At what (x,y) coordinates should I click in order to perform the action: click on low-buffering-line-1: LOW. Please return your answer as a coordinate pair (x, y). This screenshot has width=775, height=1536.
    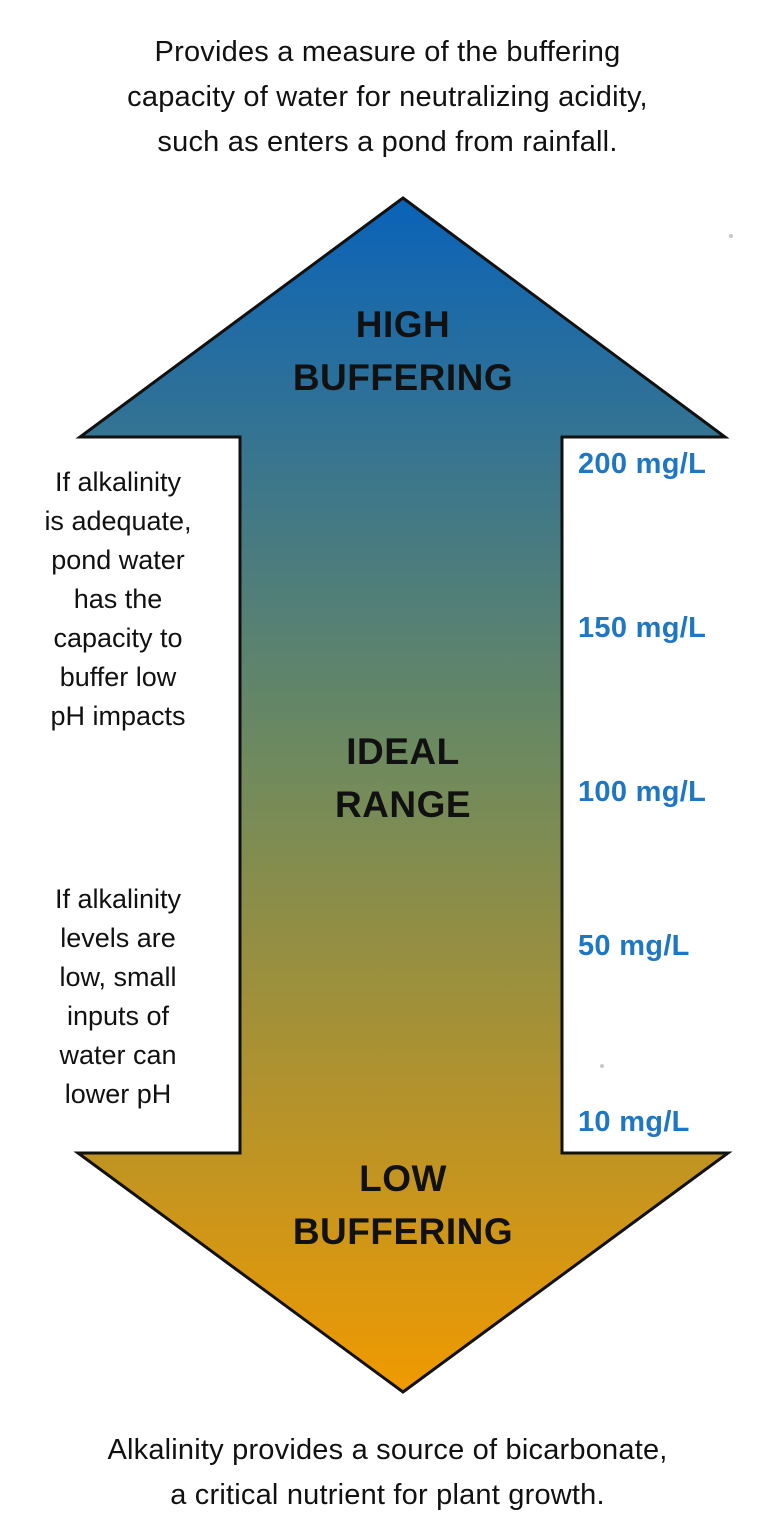
    Looking at the image, I should click on (403, 1178).